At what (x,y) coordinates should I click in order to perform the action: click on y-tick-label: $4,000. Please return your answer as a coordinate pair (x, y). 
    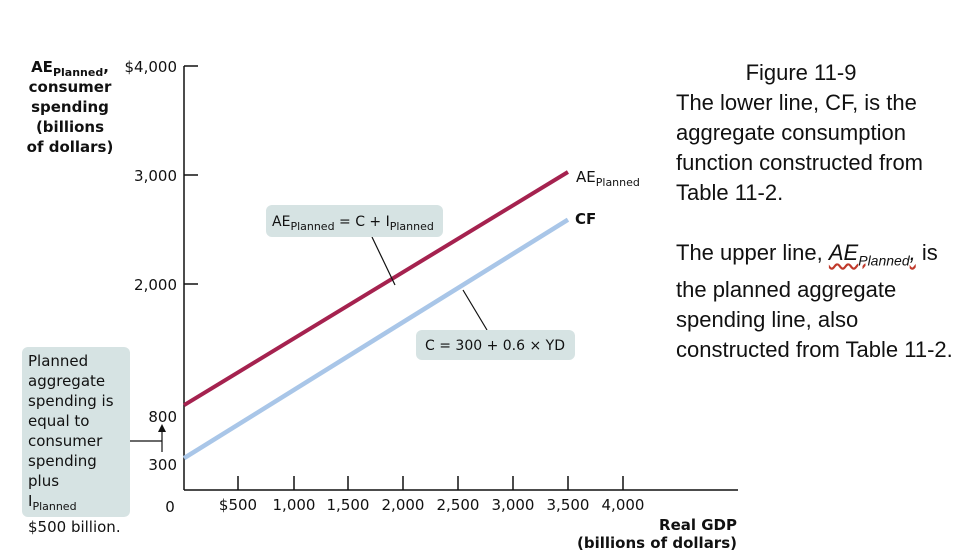
    Looking at the image, I should click on (151, 67).